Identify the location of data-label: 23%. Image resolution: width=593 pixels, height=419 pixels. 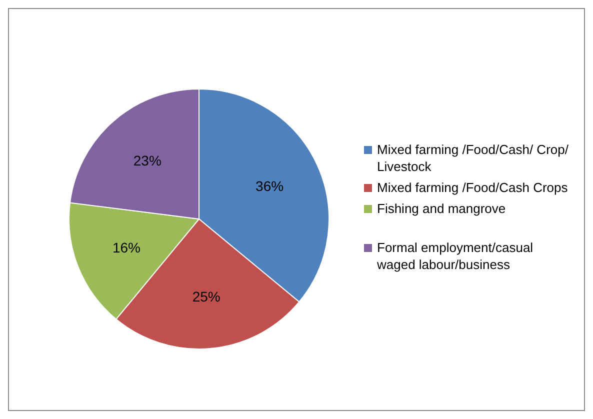
(147, 160).